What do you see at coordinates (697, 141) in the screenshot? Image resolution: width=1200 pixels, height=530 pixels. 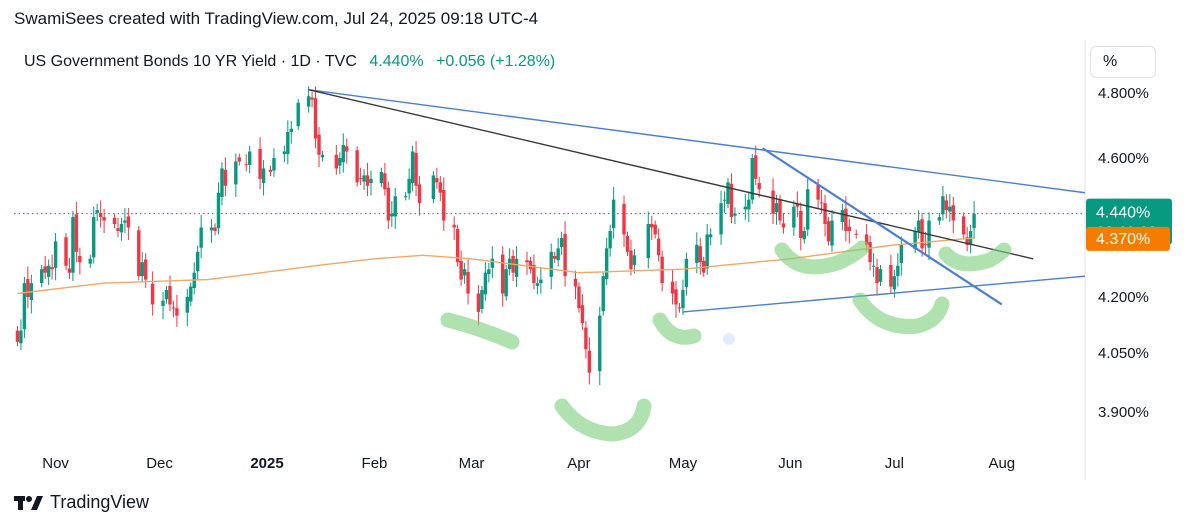 I see `drawing-channel-top` at bounding box center [697, 141].